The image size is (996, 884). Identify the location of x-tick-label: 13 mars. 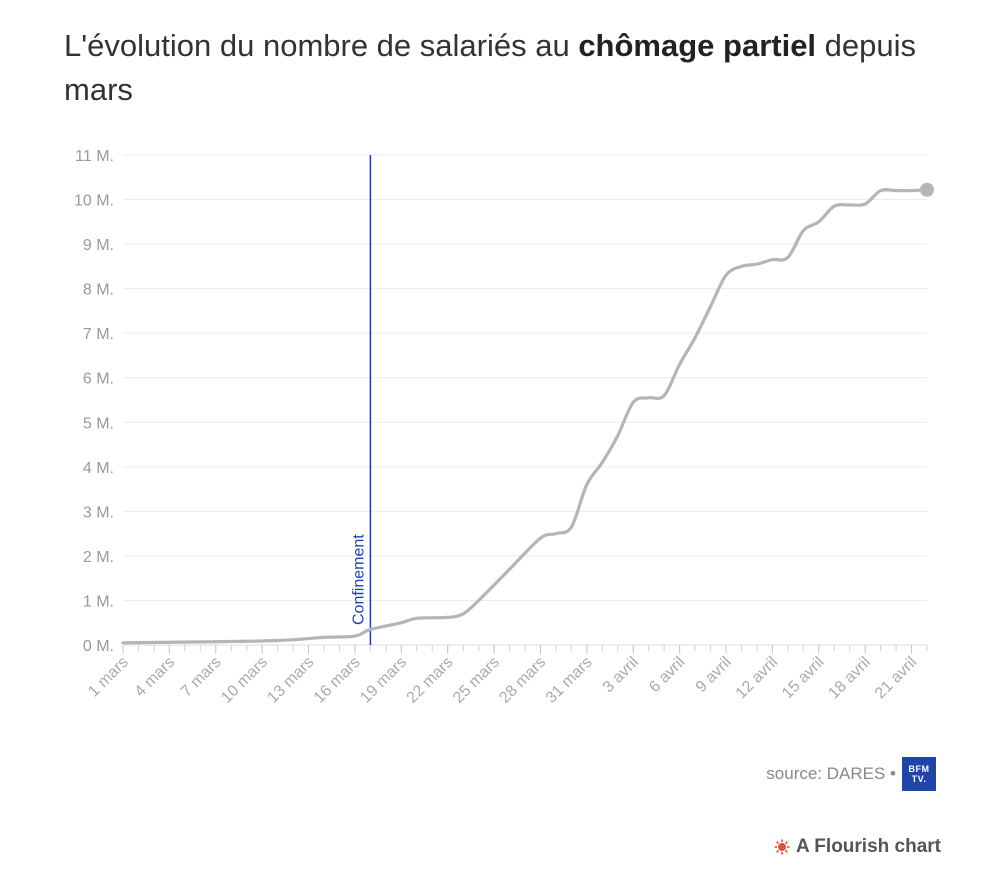
(290, 680).